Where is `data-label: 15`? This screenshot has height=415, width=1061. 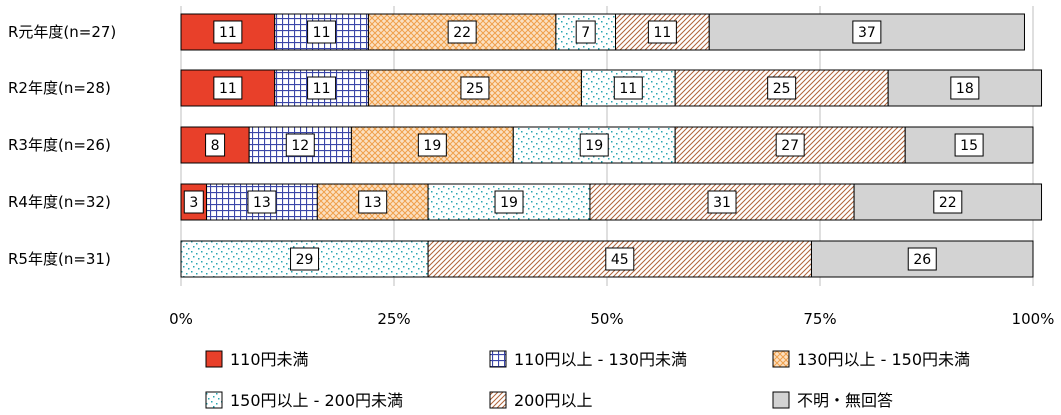
data-label: 15 is located at coordinates (969, 146).